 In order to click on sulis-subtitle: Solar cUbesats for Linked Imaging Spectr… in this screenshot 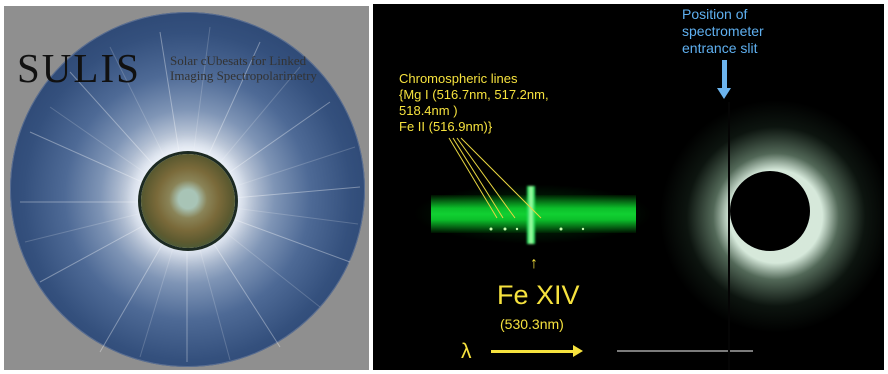, I will do `click(269, 68)`.